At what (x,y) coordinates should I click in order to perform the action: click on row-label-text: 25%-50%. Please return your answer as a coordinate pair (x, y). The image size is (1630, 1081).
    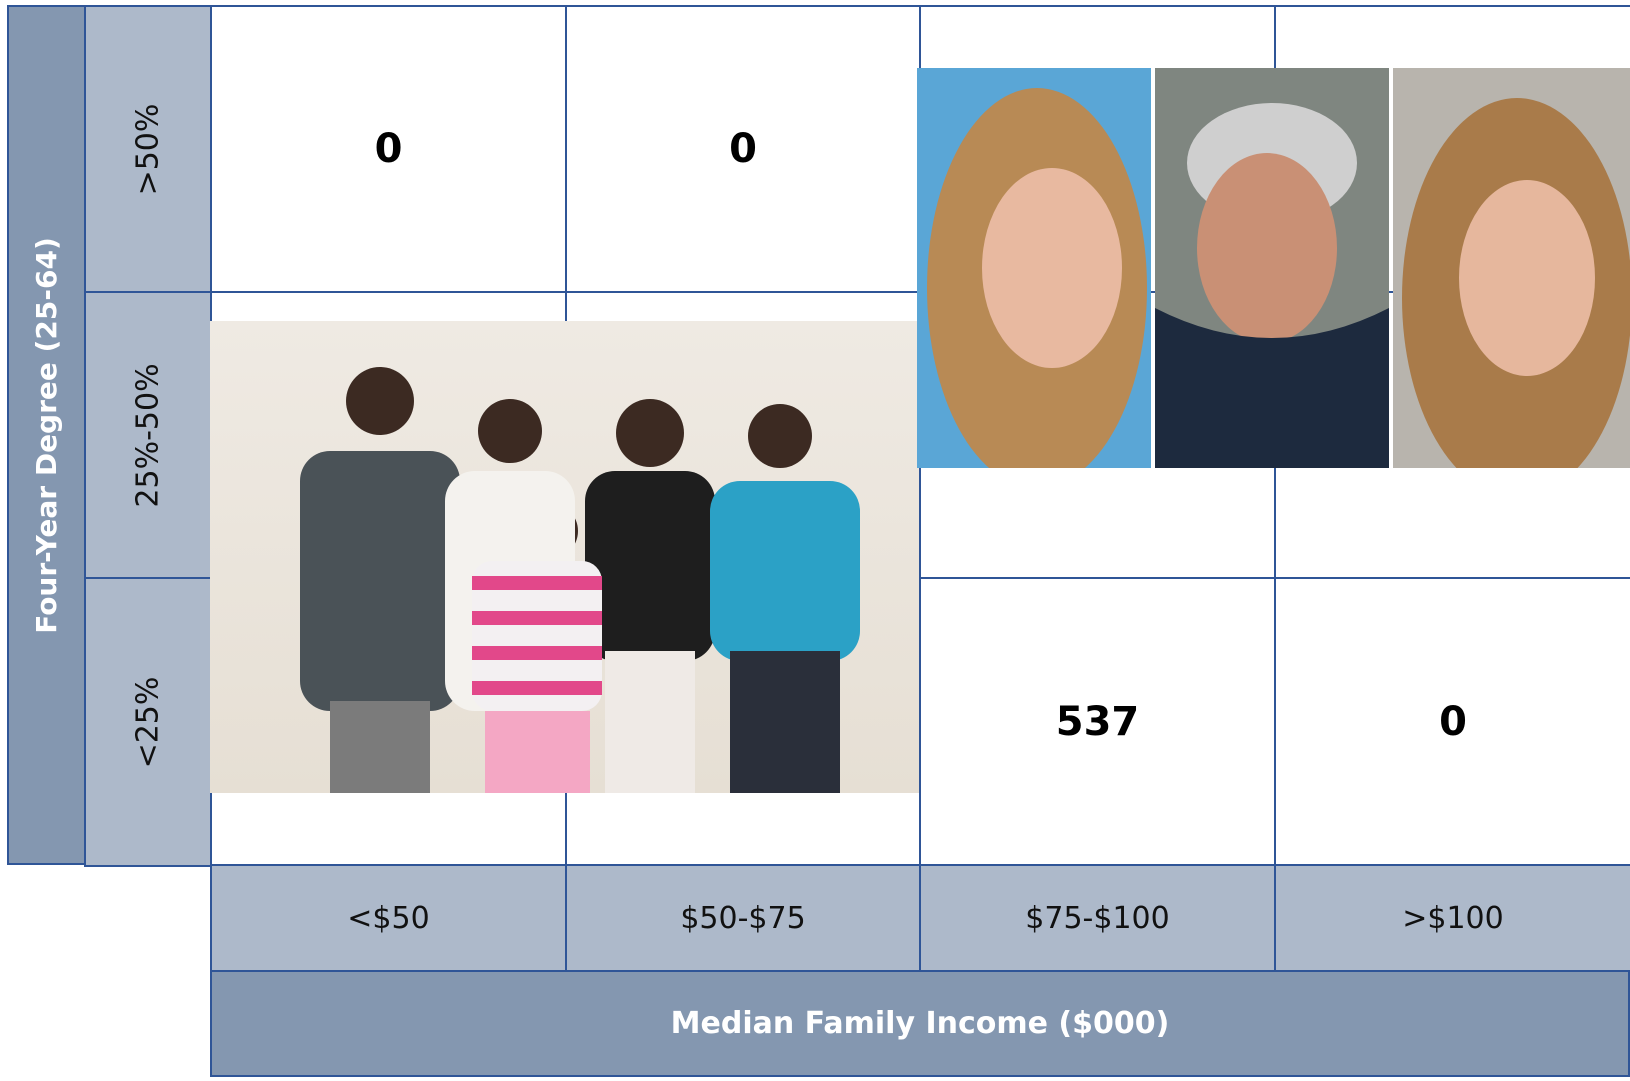
    Looking at the image, I should click on (148, 435).